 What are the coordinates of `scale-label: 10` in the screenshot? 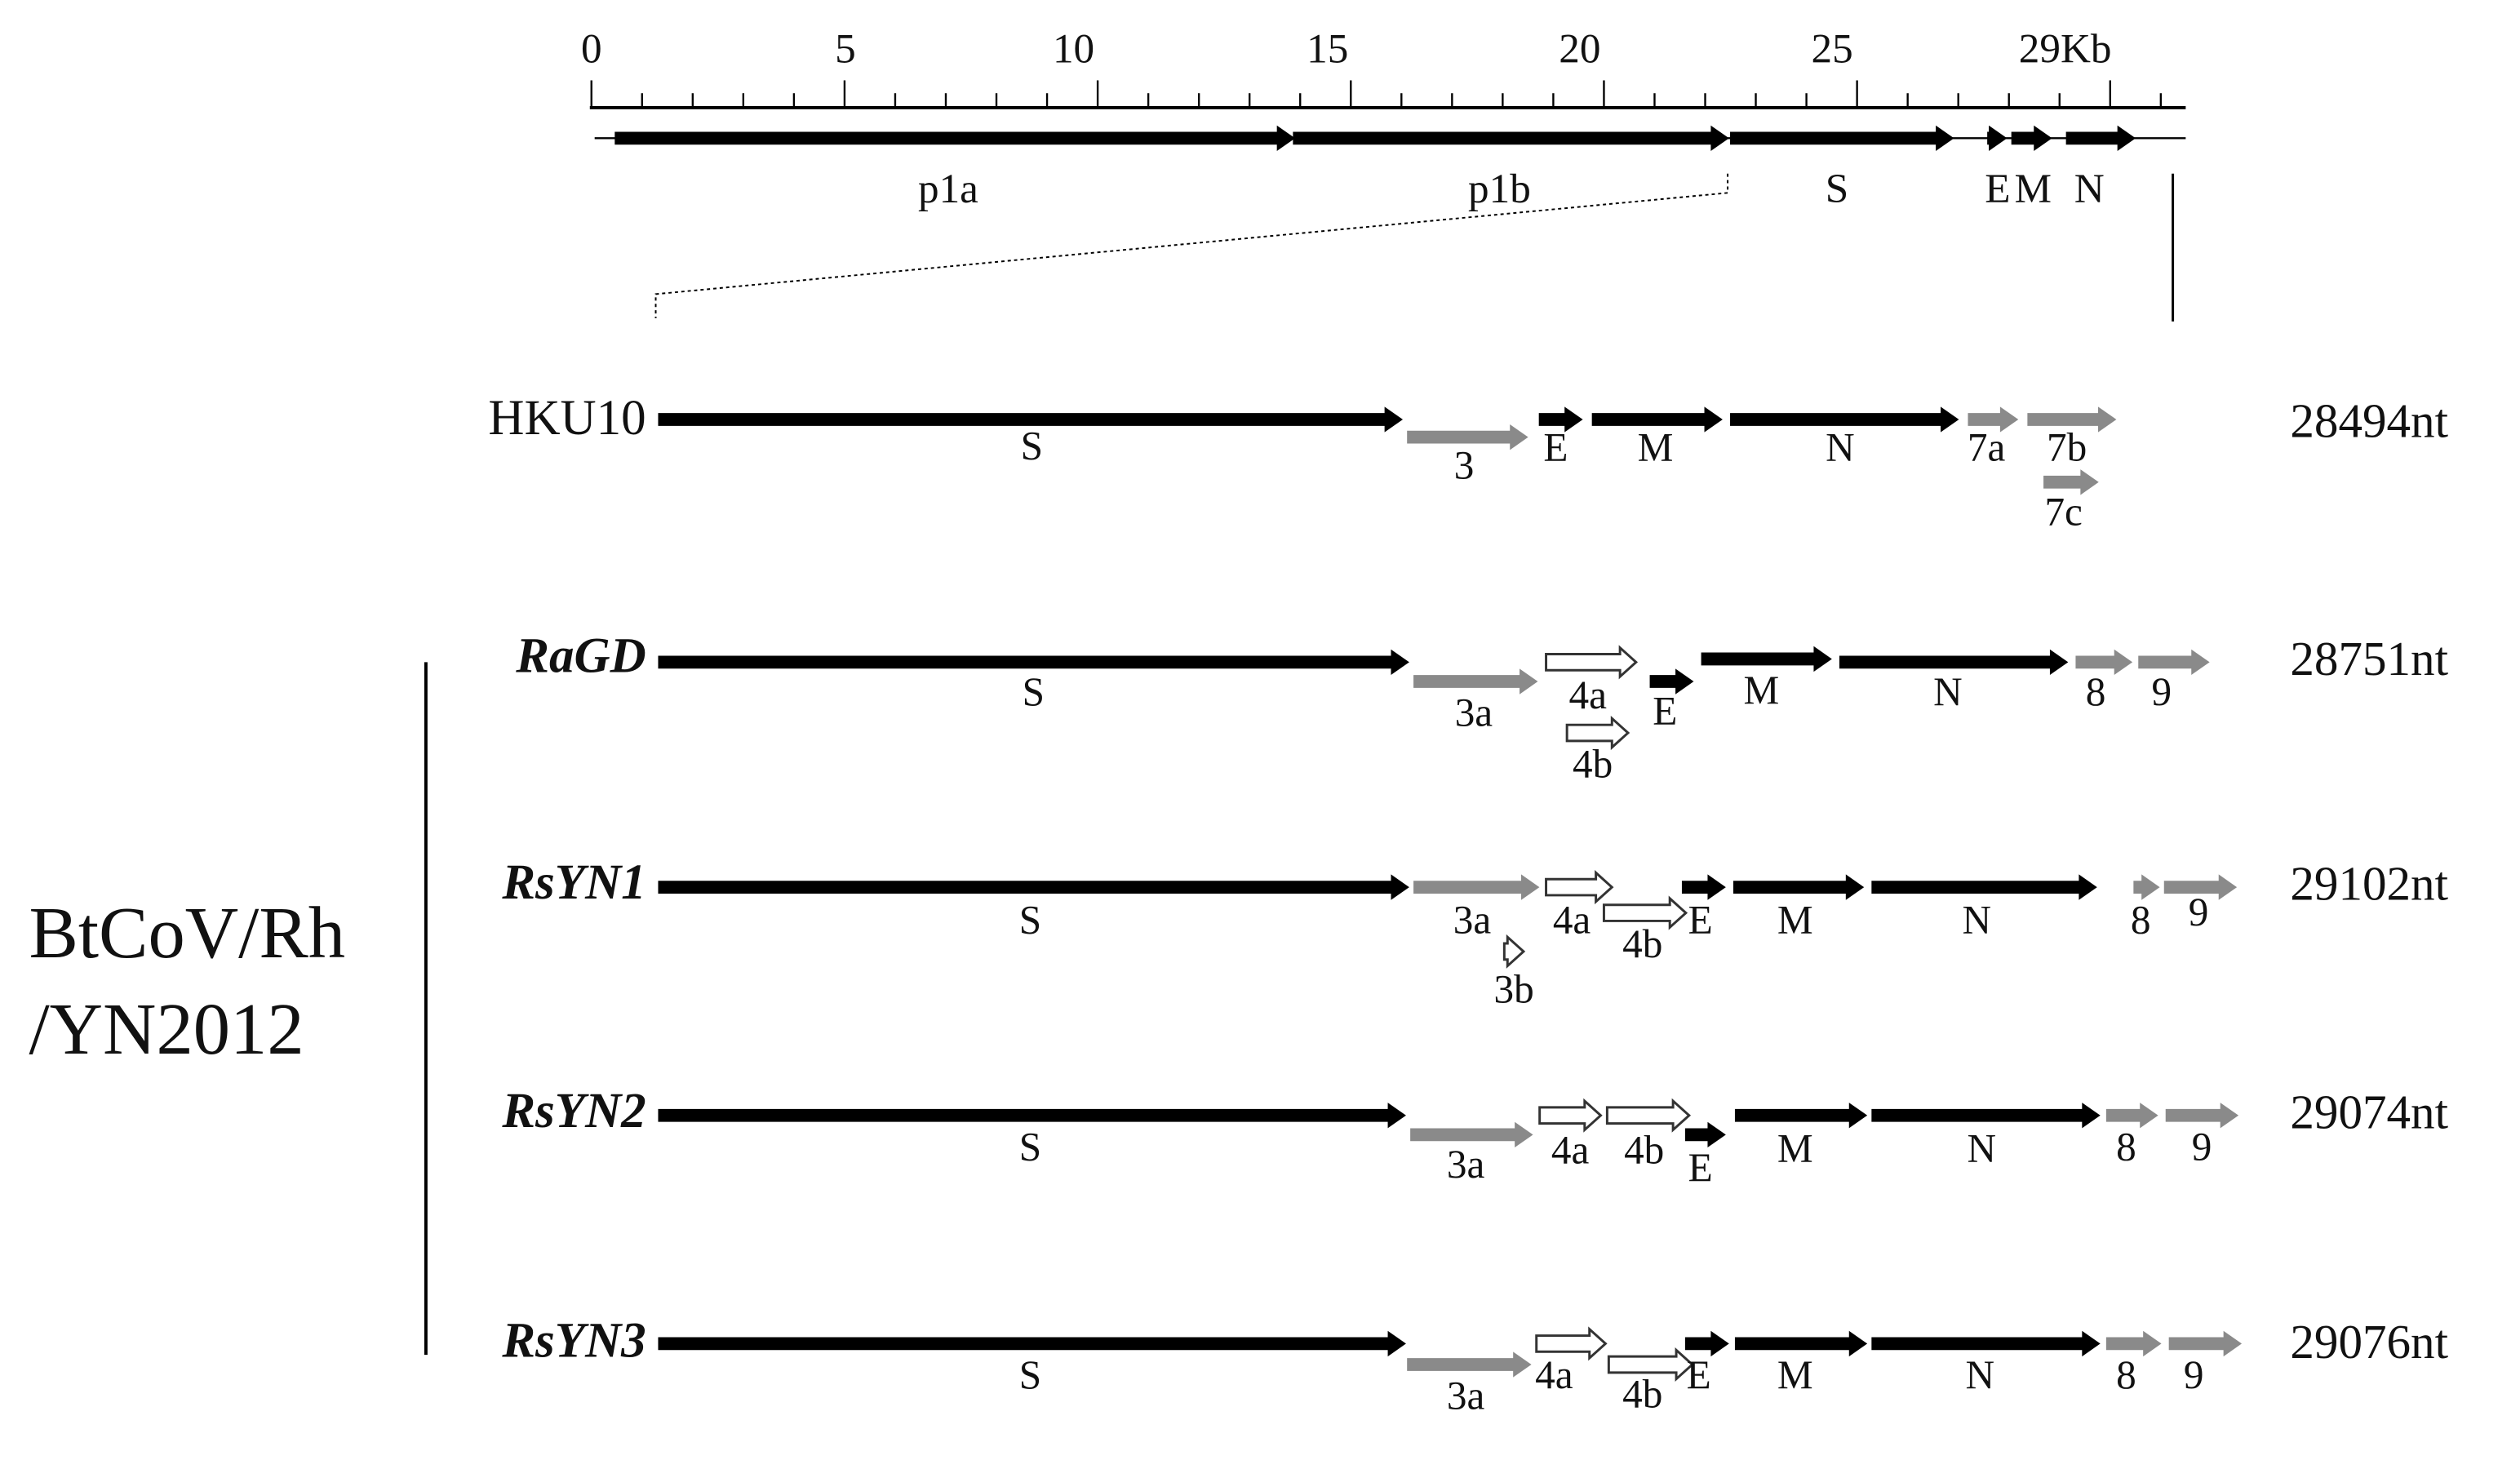 It's located at (1073, 49).